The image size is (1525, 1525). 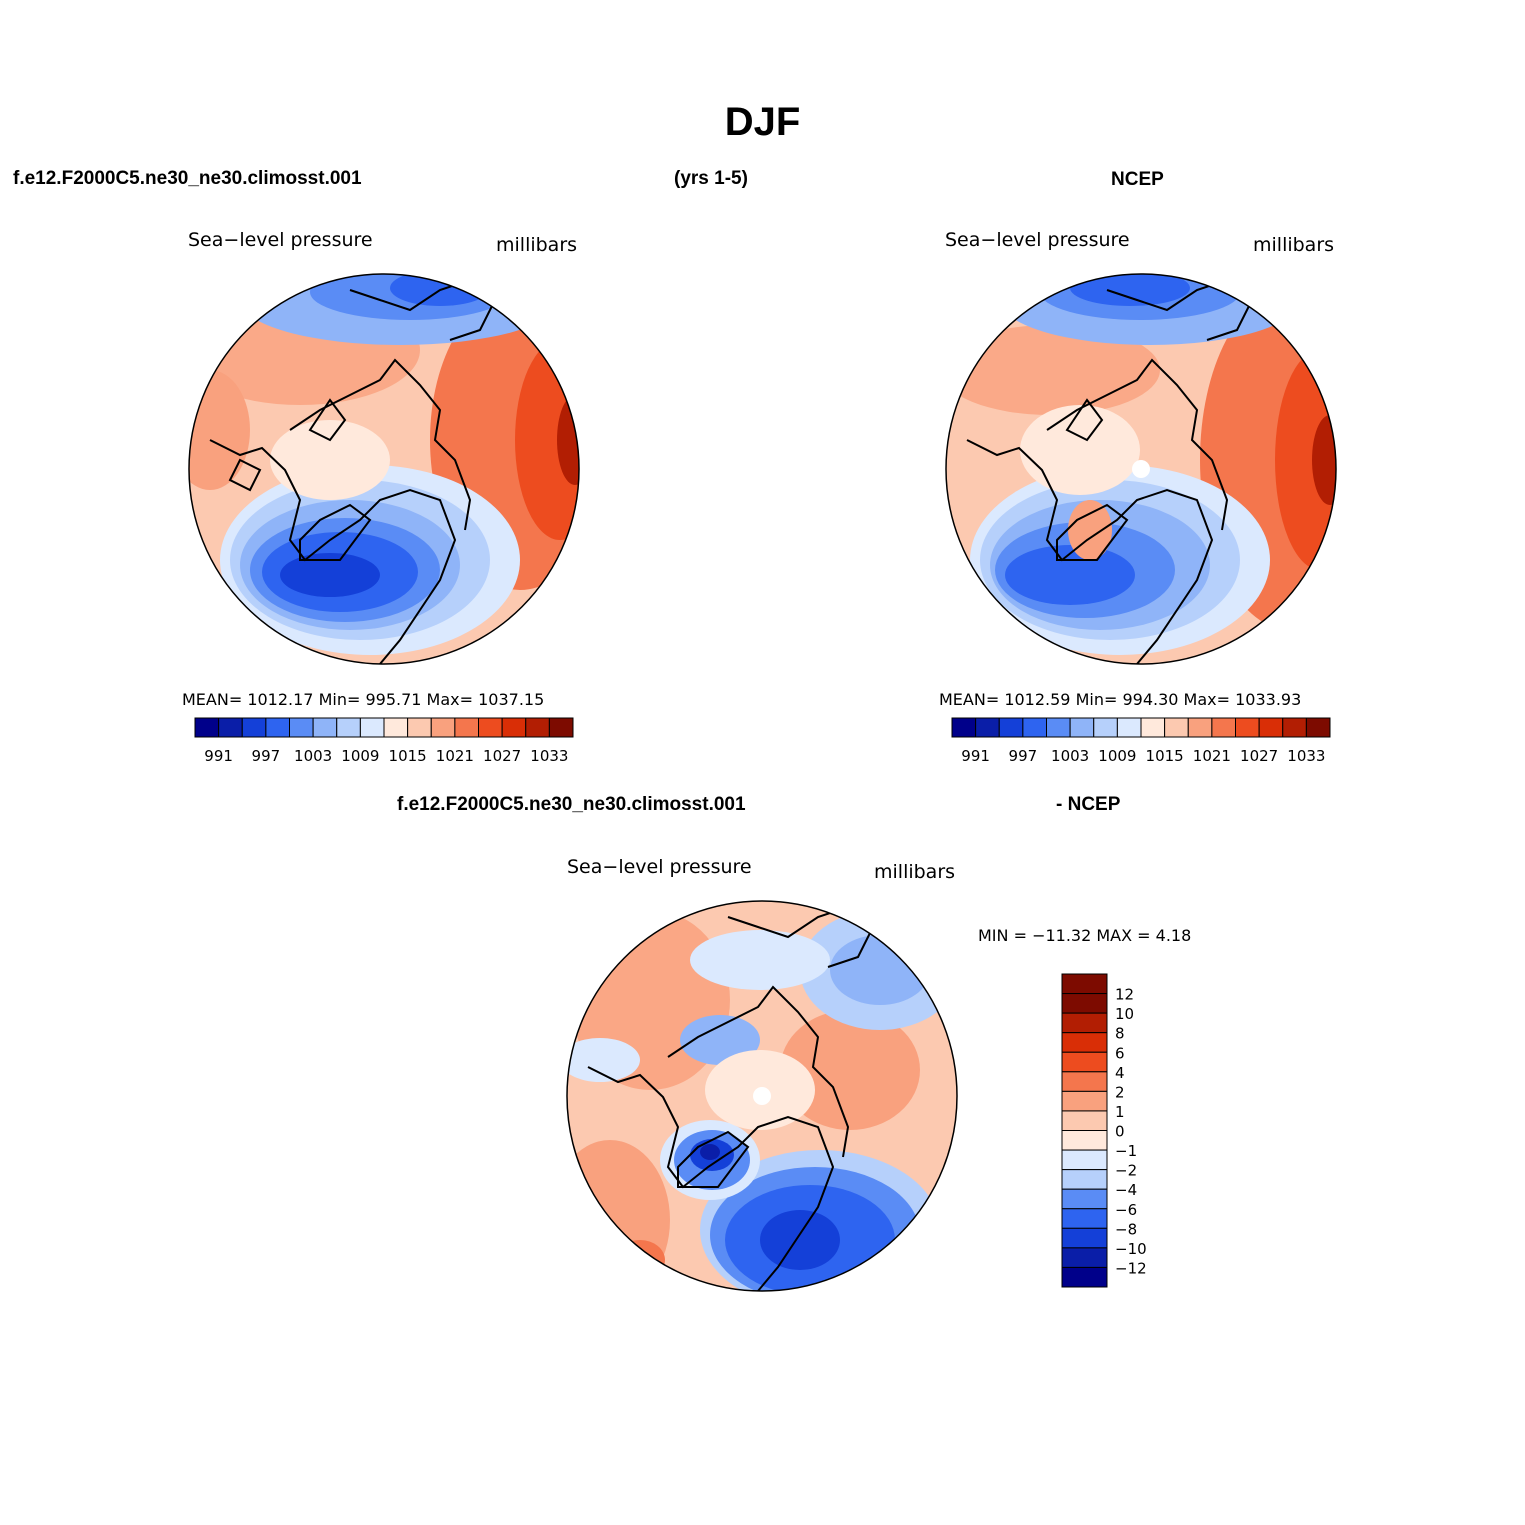 What do you see at coordinates (1137, 179) in the screenshot?
I see `obs-name-label: NCEP` at bounding box center [1137, 179].